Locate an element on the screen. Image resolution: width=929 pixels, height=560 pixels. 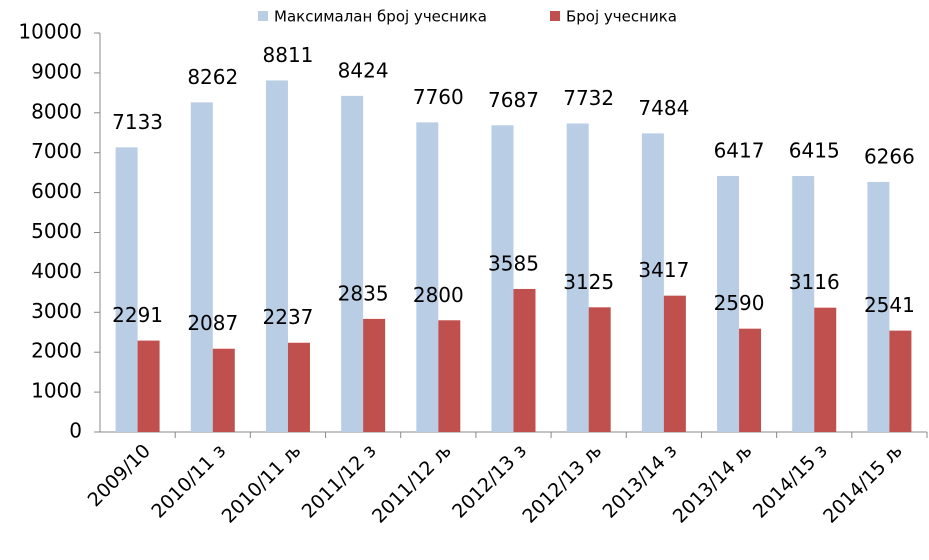
data-label: 6417 is located at coordinates (739, 150).